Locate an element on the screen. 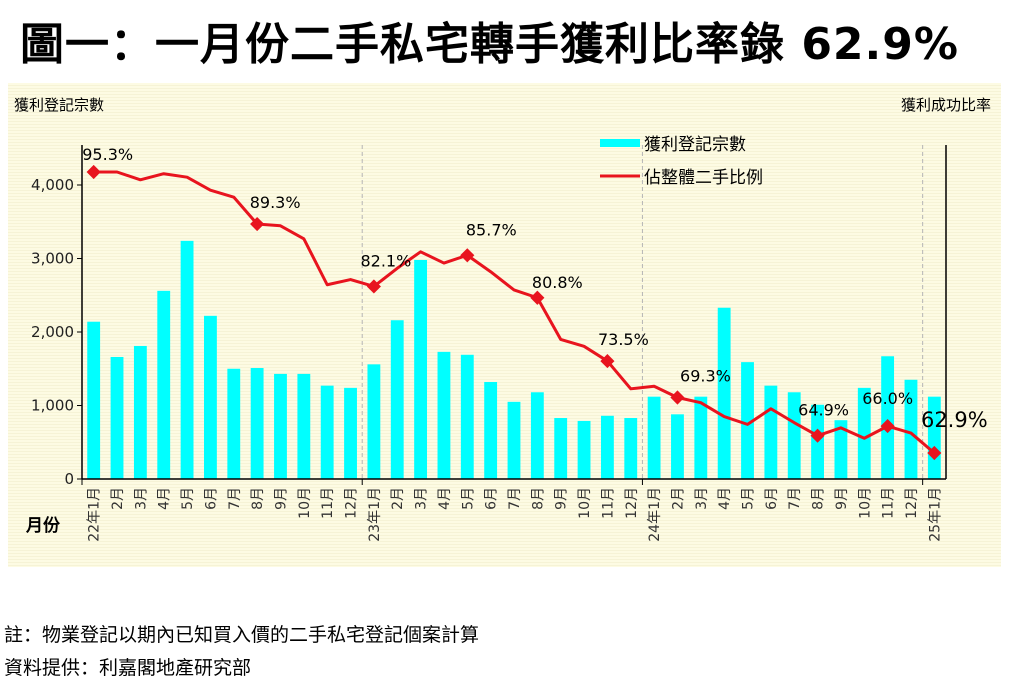 Image resolution: width=1024 pixels, height=690 pixels. data-label-16: 85.7% is located at coordinates (491, 229).